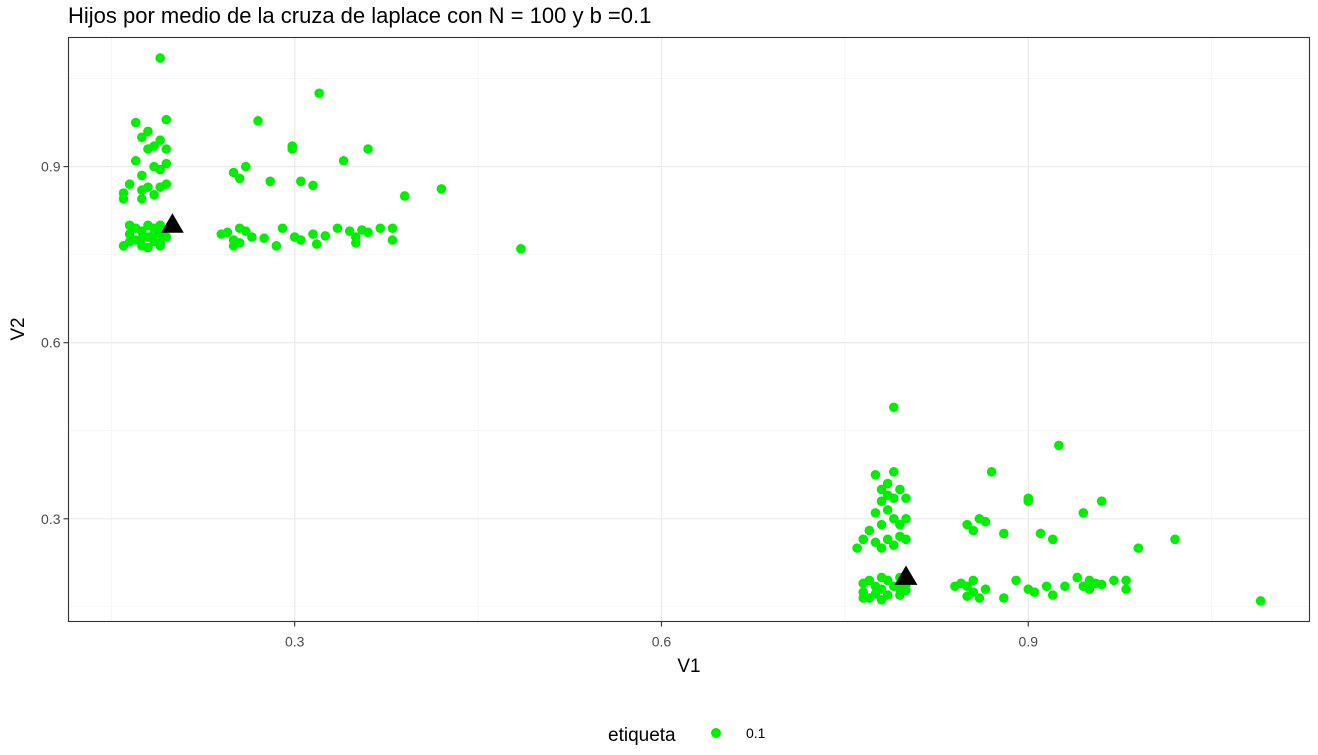 The width and height of the screenshot is (1318, 755). Describe the element at coordinates (1029, 642) in the screenshot. I see `x-tick-label: 0.9` at that location.